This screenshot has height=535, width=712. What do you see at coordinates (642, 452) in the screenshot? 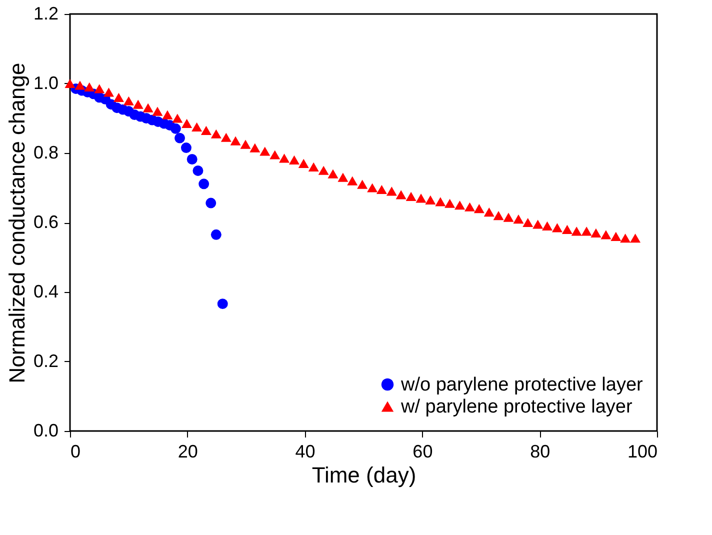
I see `x-tick-label: 100` at bounding box center [642, 452].